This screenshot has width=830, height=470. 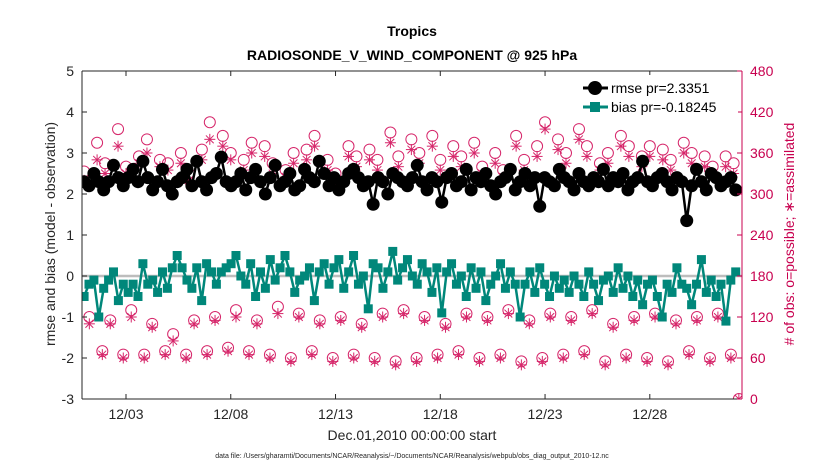 I want to click on y-tick-label-left: 3, so click(x=70, y=153).